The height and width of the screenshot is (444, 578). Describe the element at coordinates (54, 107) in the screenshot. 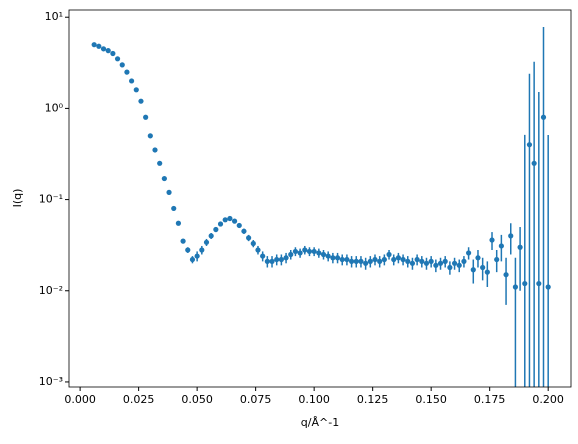

I see `y-tick-label: 10⁰` at that location.